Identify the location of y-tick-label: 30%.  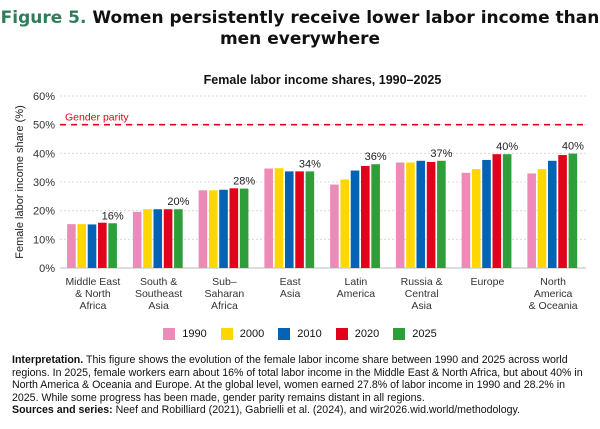
(44, 183).